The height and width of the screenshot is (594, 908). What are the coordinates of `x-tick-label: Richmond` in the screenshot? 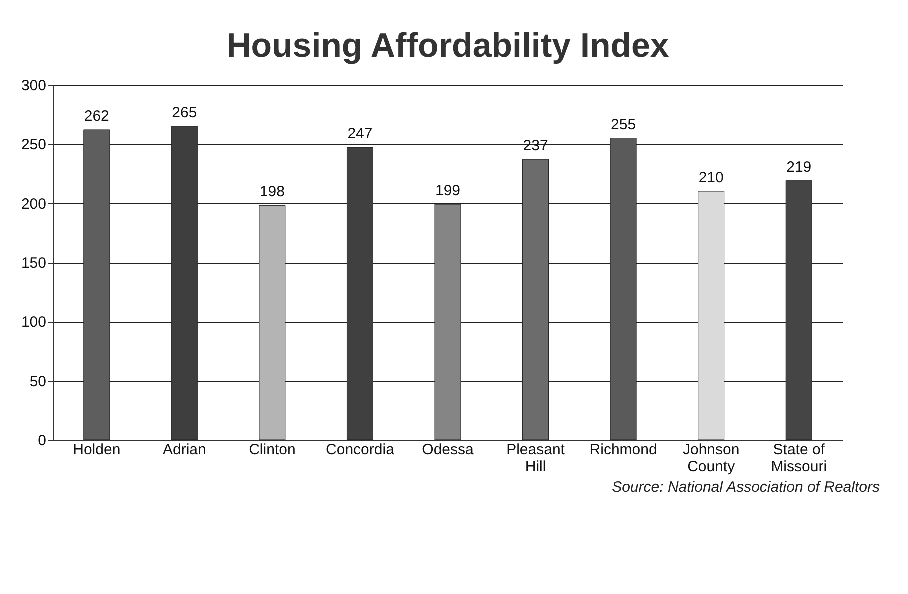 It's located at (624, 450).